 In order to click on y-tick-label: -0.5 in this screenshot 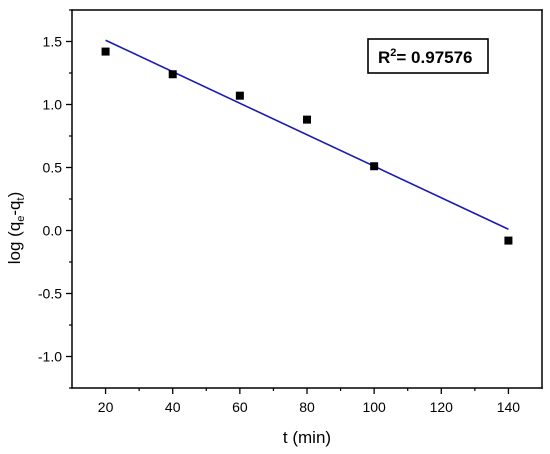, I will do `click(50, 294)`.